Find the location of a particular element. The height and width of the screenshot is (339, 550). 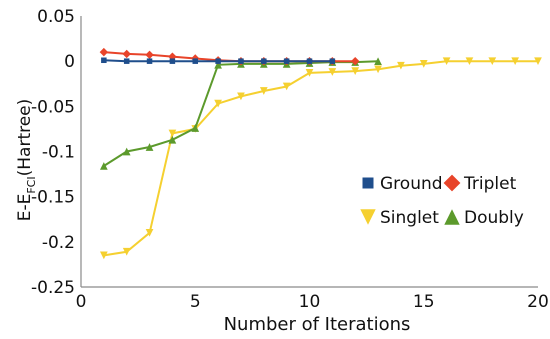

legend-label-ground: Ground is located at coordinates (411, 184).